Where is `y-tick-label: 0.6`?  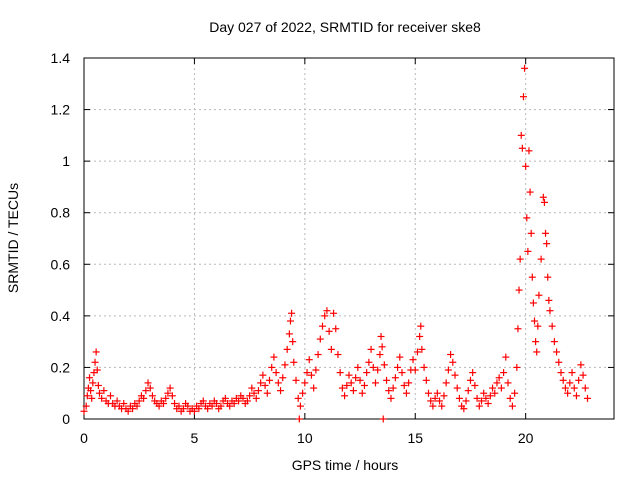
y-tick-label: 0.6 is located at coordinates (61, 264).